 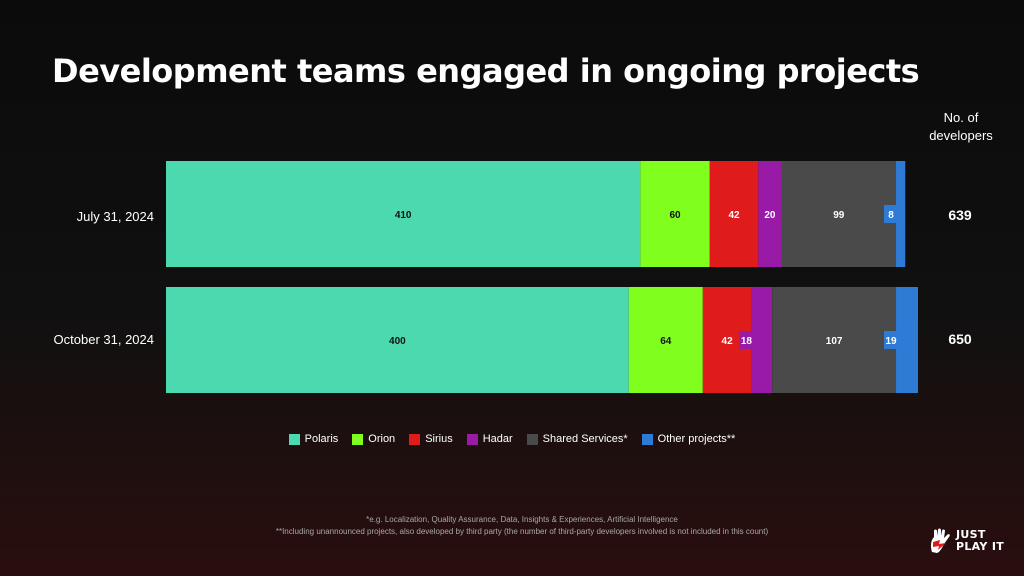 I want to click on data-label-hadar-row-2: 18, so click(x=747, y=341).